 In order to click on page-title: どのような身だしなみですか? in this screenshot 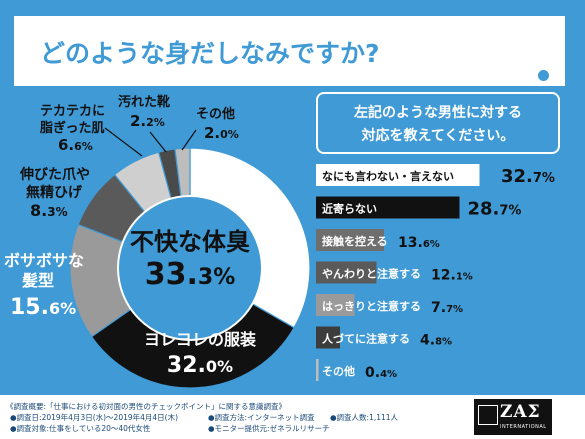, I will do `click(210, 53)`.